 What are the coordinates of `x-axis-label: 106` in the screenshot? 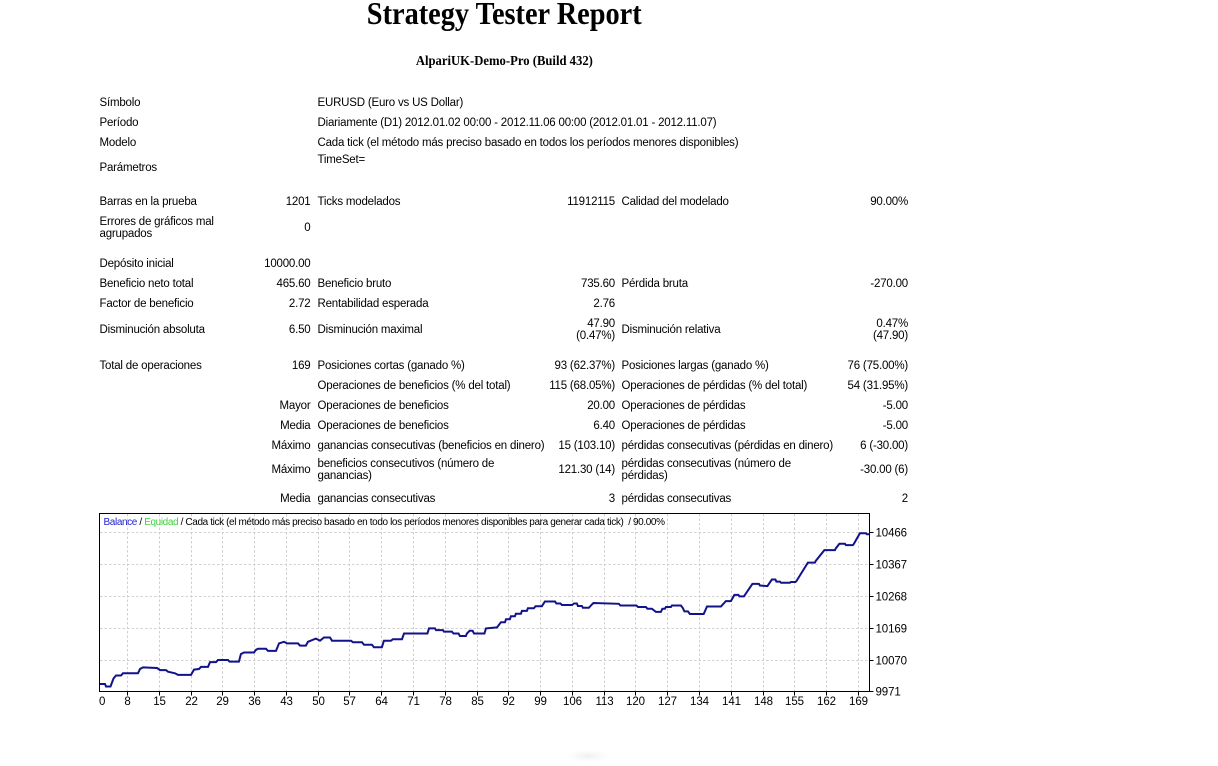 It's located at (572, 702).